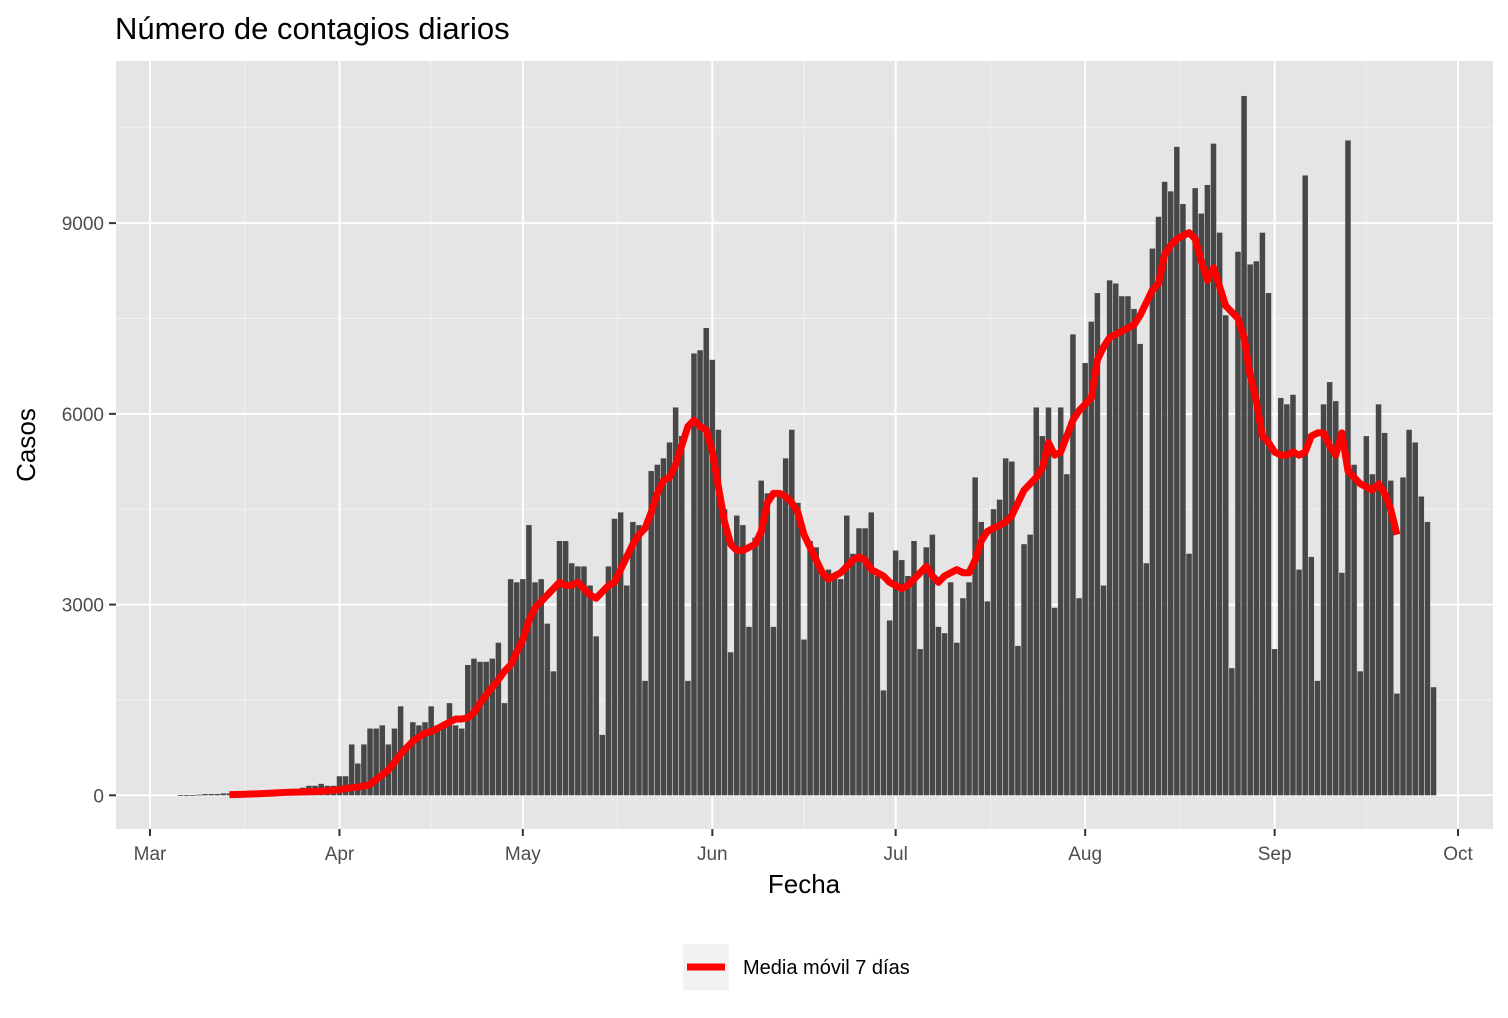 The image size is (1508, 1018). What do you see at coordinates (312, 28) in the screenshot?
I see `chart-title: Número de contagios diarios` at bounding box center [312, 28].